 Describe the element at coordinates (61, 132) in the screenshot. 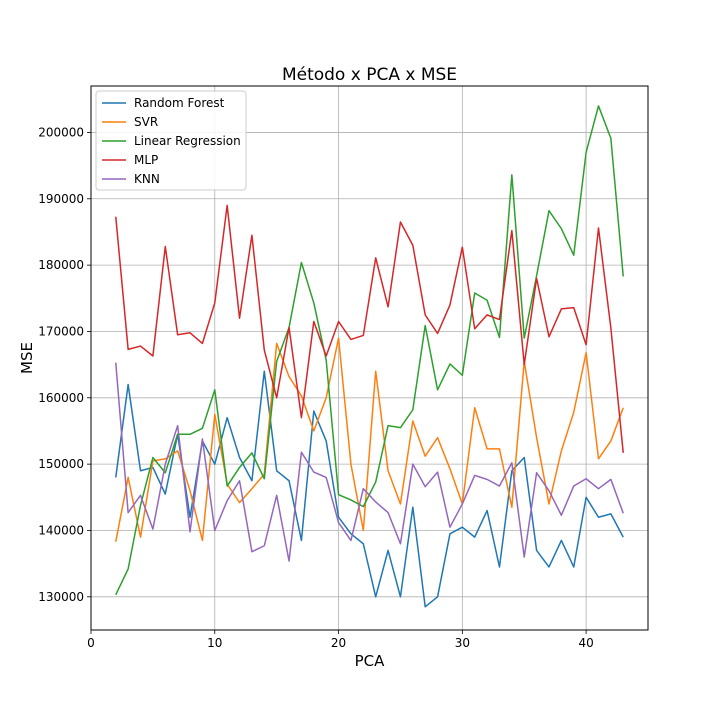

I see `y-tick-label: 200000` at that location.